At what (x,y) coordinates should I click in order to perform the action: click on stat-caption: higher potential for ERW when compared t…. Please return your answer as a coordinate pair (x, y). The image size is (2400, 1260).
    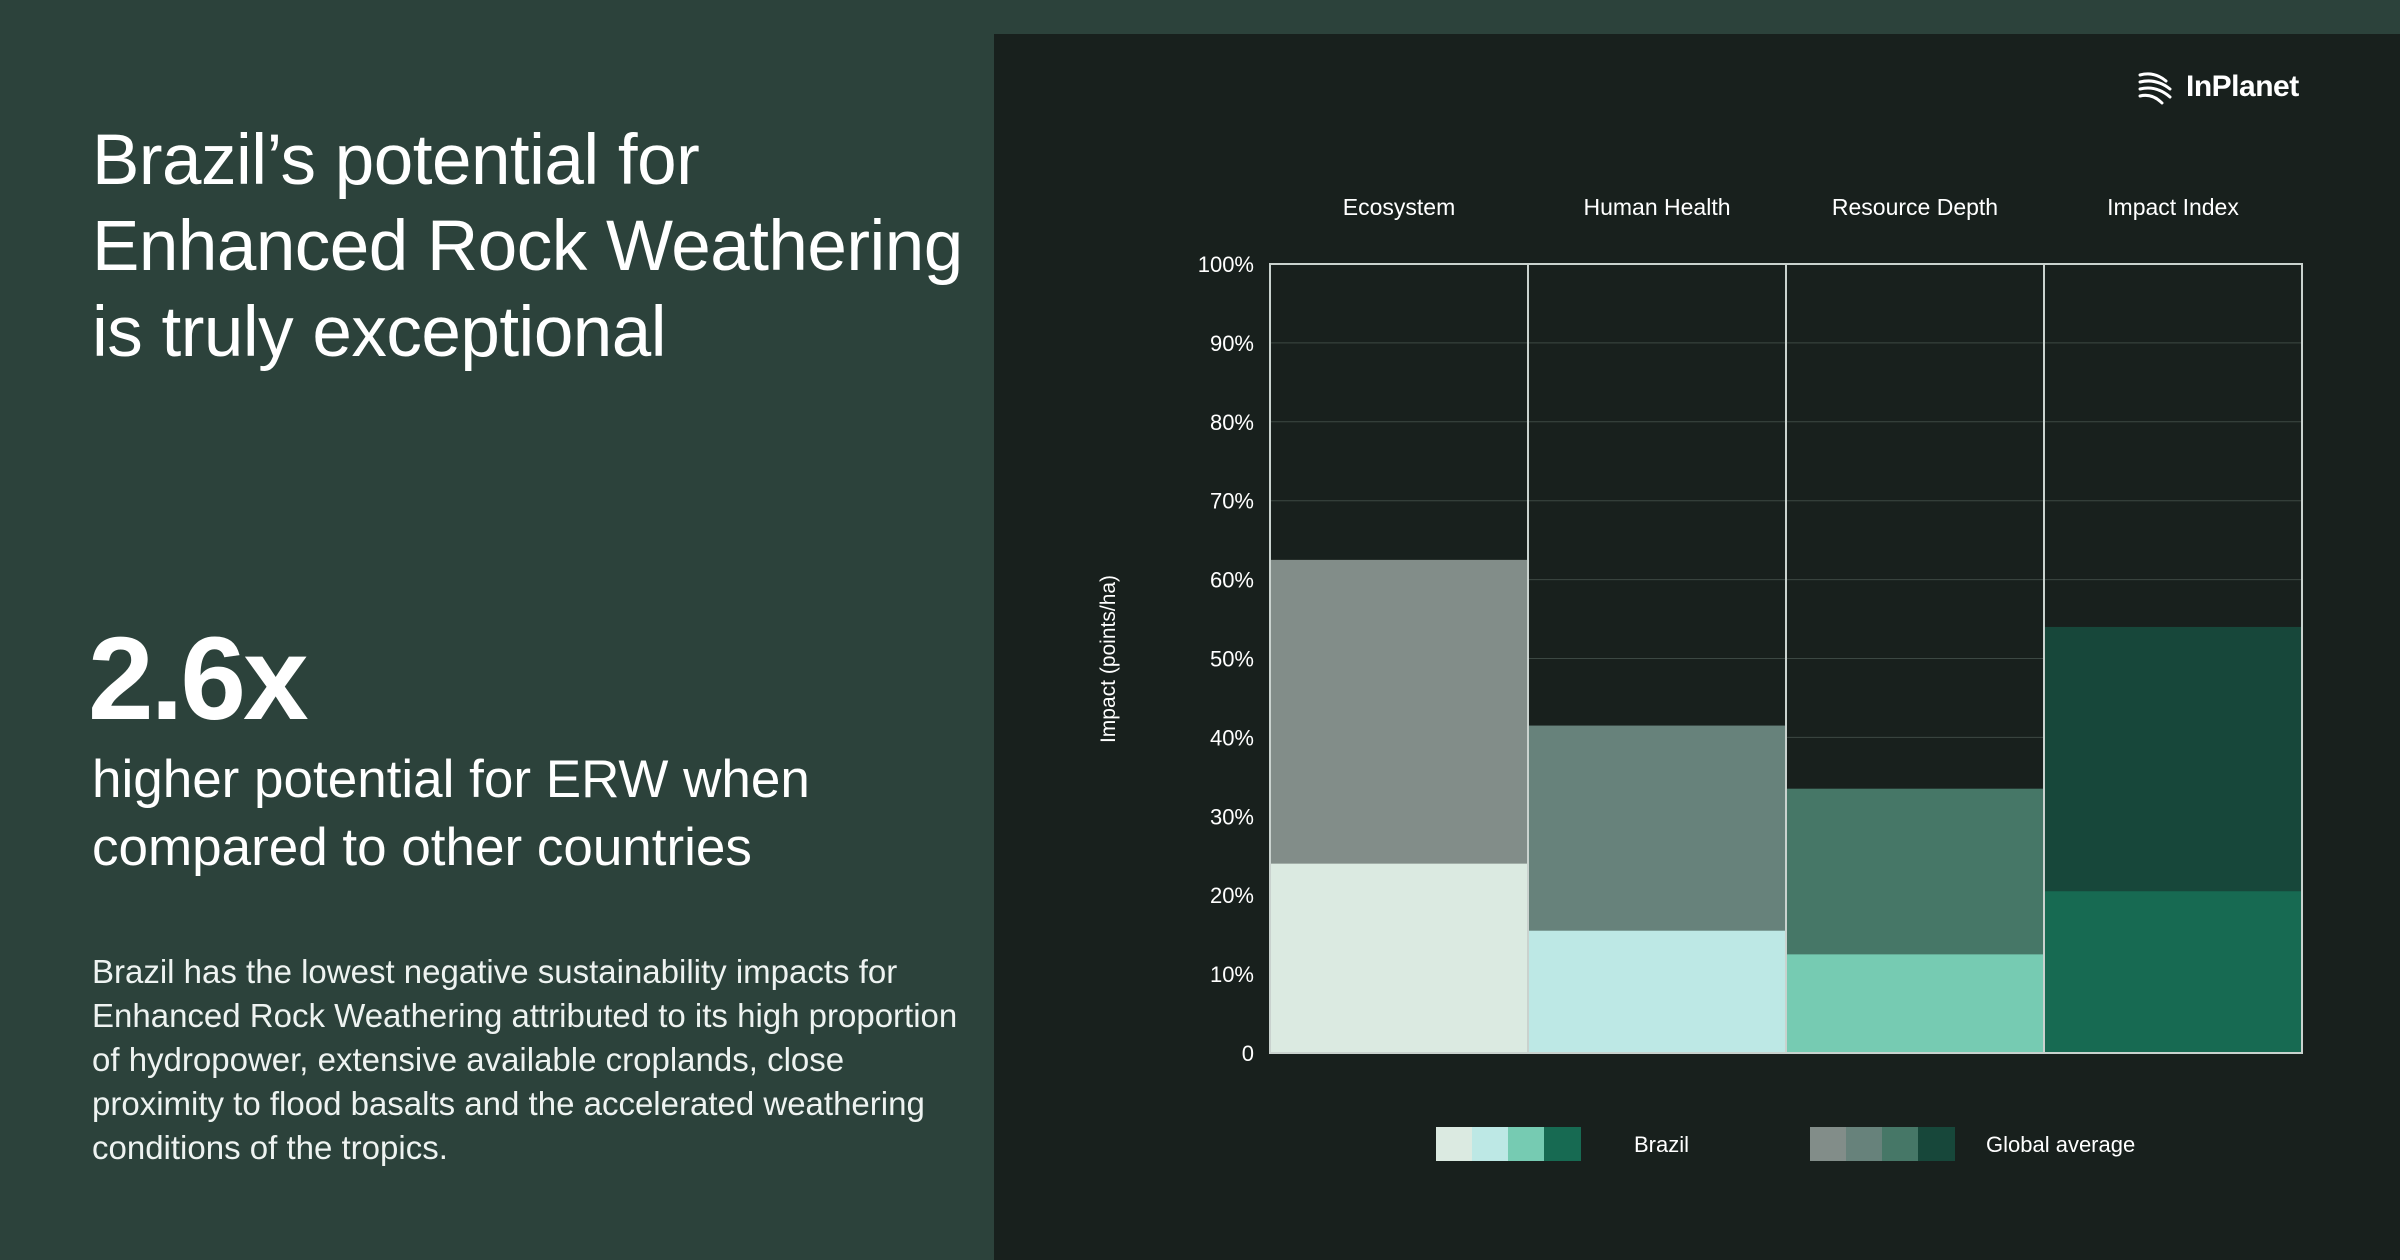
    Looking at the image, I should click on (451, 813).